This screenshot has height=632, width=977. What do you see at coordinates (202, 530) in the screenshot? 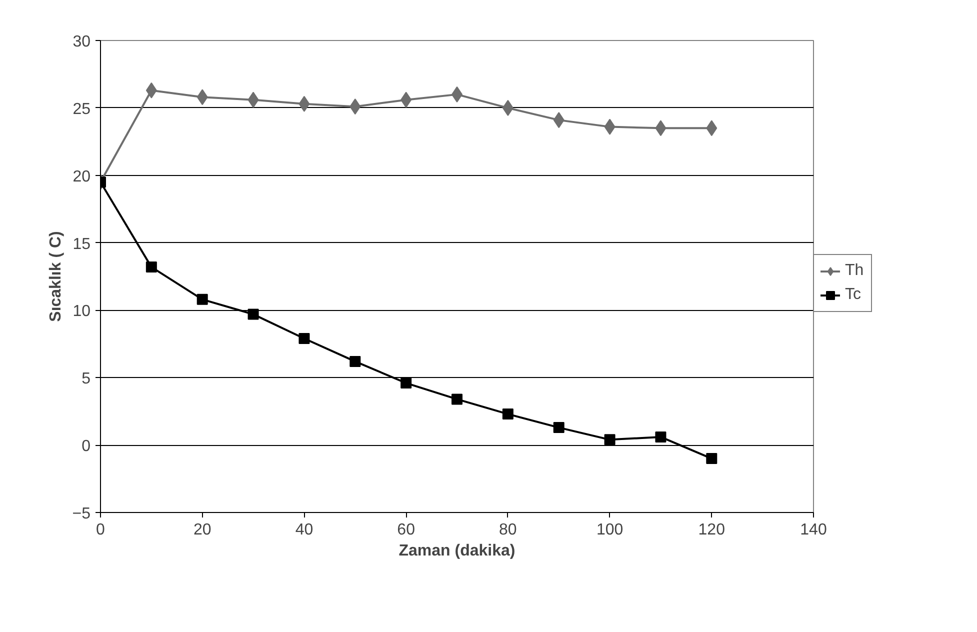
I see `x-tick-label: 20` at bounding box center [202, 530].